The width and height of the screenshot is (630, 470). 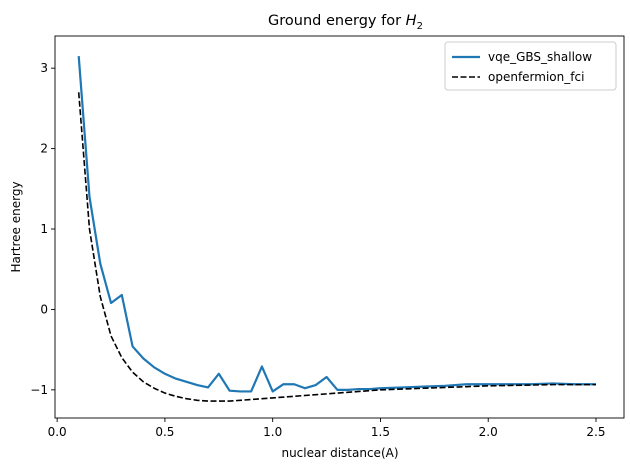 I want to click on x-axis-label: nuclear distance(A), so click(x=339, y=453).